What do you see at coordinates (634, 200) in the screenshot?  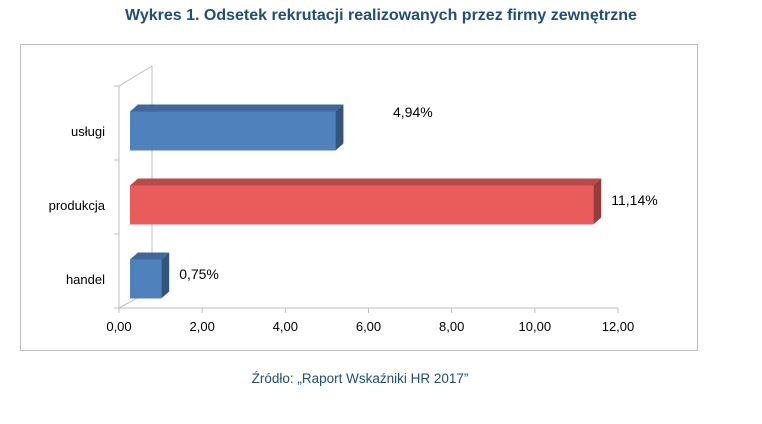 I see `data-label: 11,14%` at bounding box center [634, 200].